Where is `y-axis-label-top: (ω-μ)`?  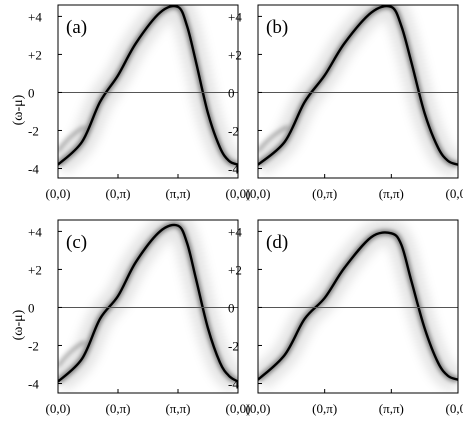 y-axis-label-top: (ω-μ) is located at coordinates (18, 109).